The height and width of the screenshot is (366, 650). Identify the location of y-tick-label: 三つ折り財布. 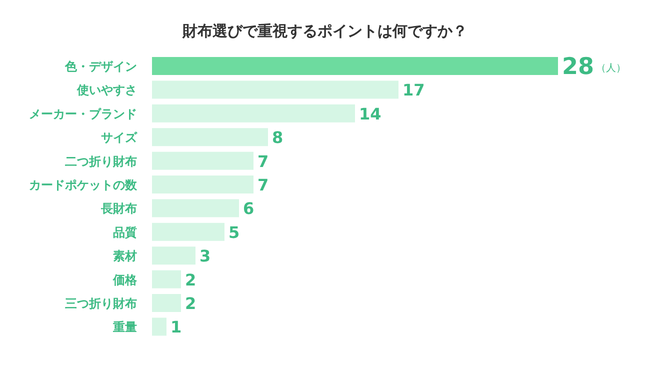
(101, 303).